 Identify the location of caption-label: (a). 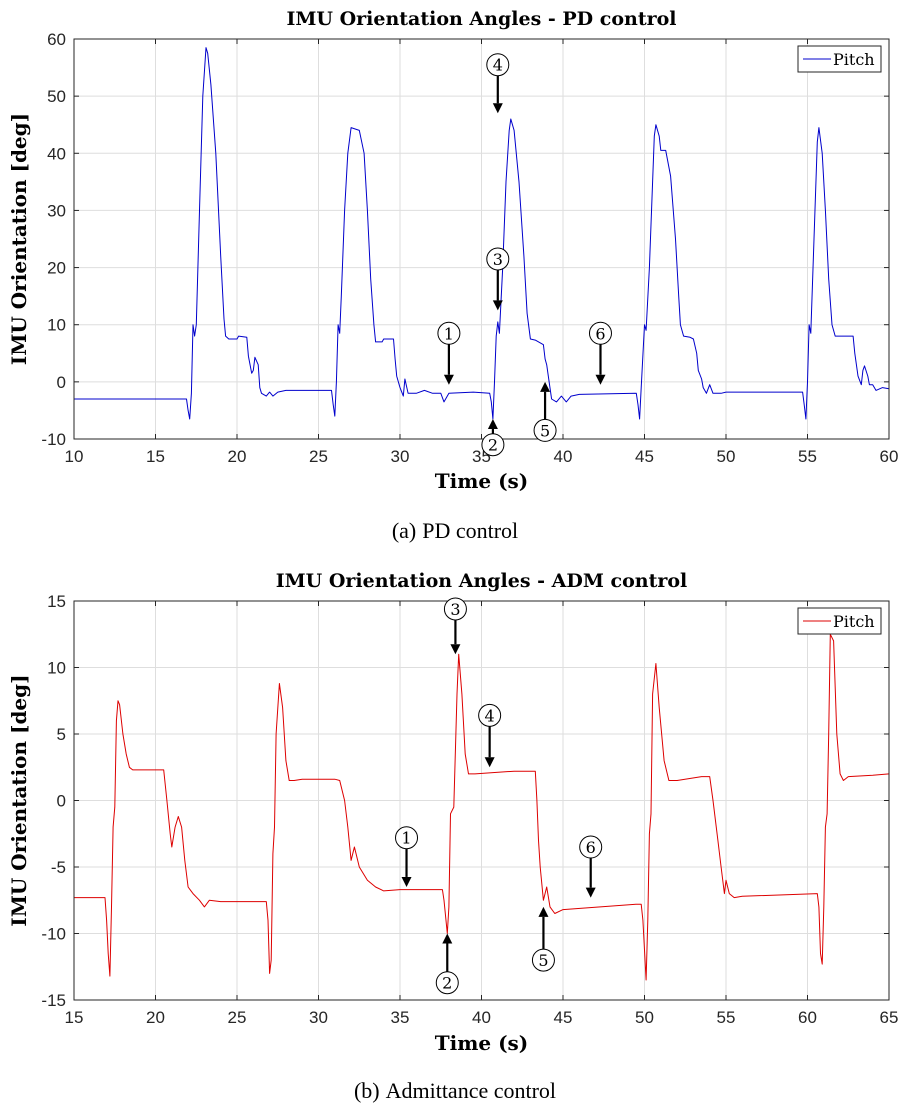
(404, 530).